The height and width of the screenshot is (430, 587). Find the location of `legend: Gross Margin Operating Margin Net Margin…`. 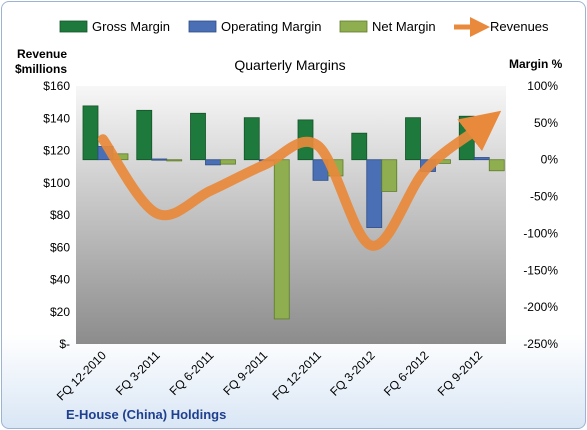

legend: Gross Margin Operating Margin Net Margin… is located at coordinates (304, 27).